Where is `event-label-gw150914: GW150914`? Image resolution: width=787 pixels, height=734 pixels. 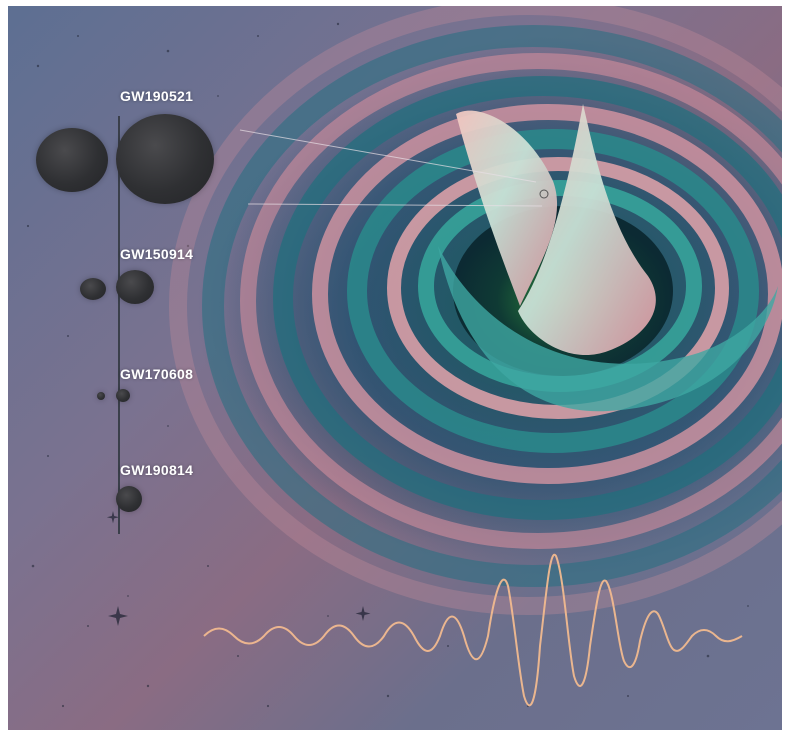 event-label-gw150914: GW150914 is located at coordinates (157, 254).